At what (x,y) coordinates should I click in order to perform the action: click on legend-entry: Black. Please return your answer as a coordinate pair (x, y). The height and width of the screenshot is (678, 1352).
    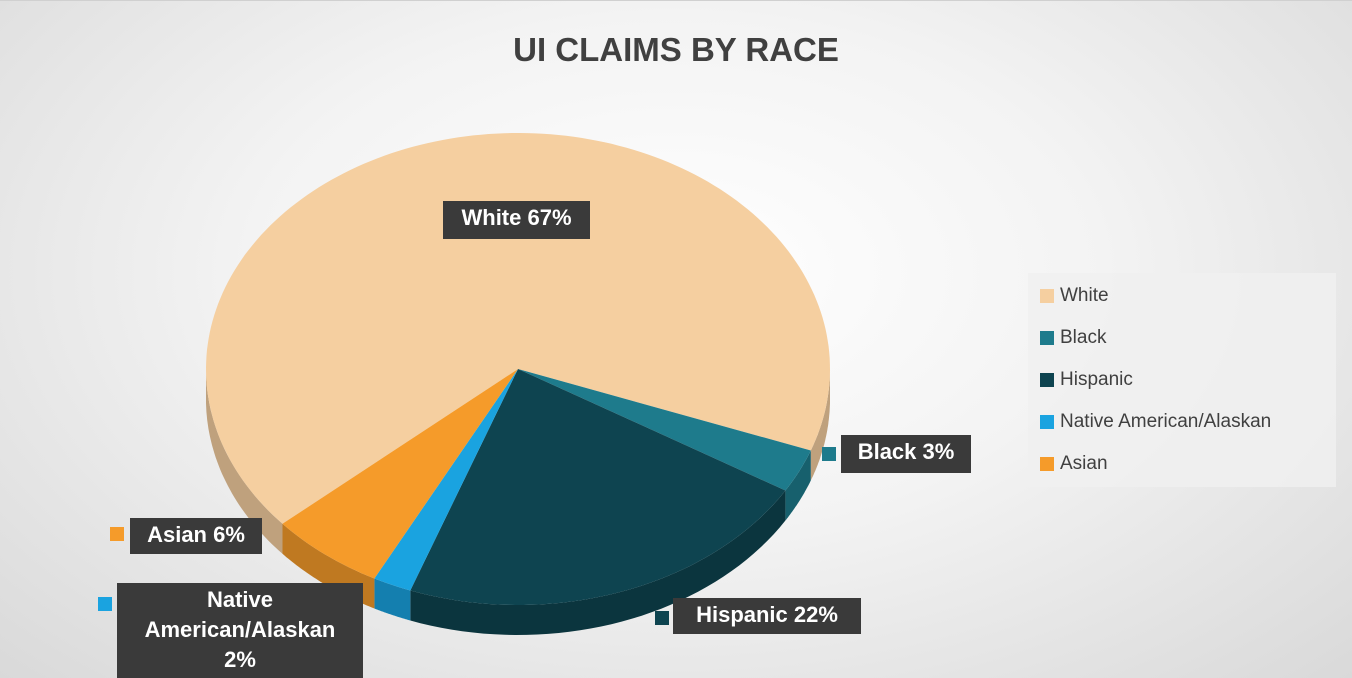
    Looking at the image, I should click on (1073, 338).